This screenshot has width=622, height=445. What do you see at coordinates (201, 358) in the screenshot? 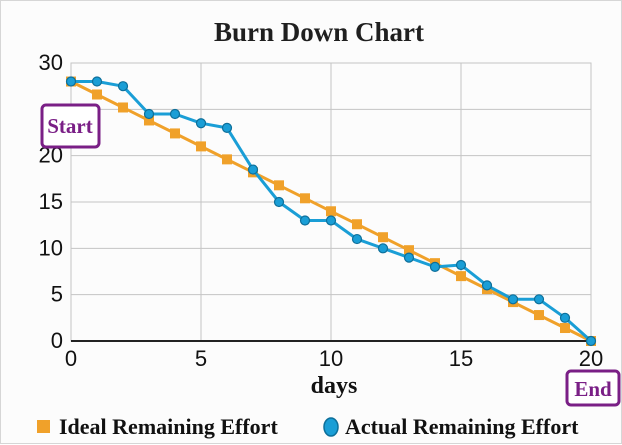
I see `x-tick-label: 5` at bounding box center [201, 358].